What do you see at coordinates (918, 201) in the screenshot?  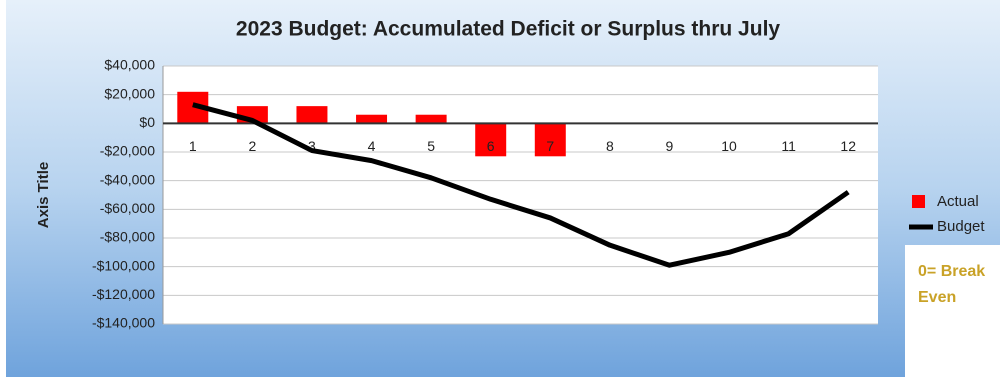 I see `legend-swatch` at bounding box center [918, 201].